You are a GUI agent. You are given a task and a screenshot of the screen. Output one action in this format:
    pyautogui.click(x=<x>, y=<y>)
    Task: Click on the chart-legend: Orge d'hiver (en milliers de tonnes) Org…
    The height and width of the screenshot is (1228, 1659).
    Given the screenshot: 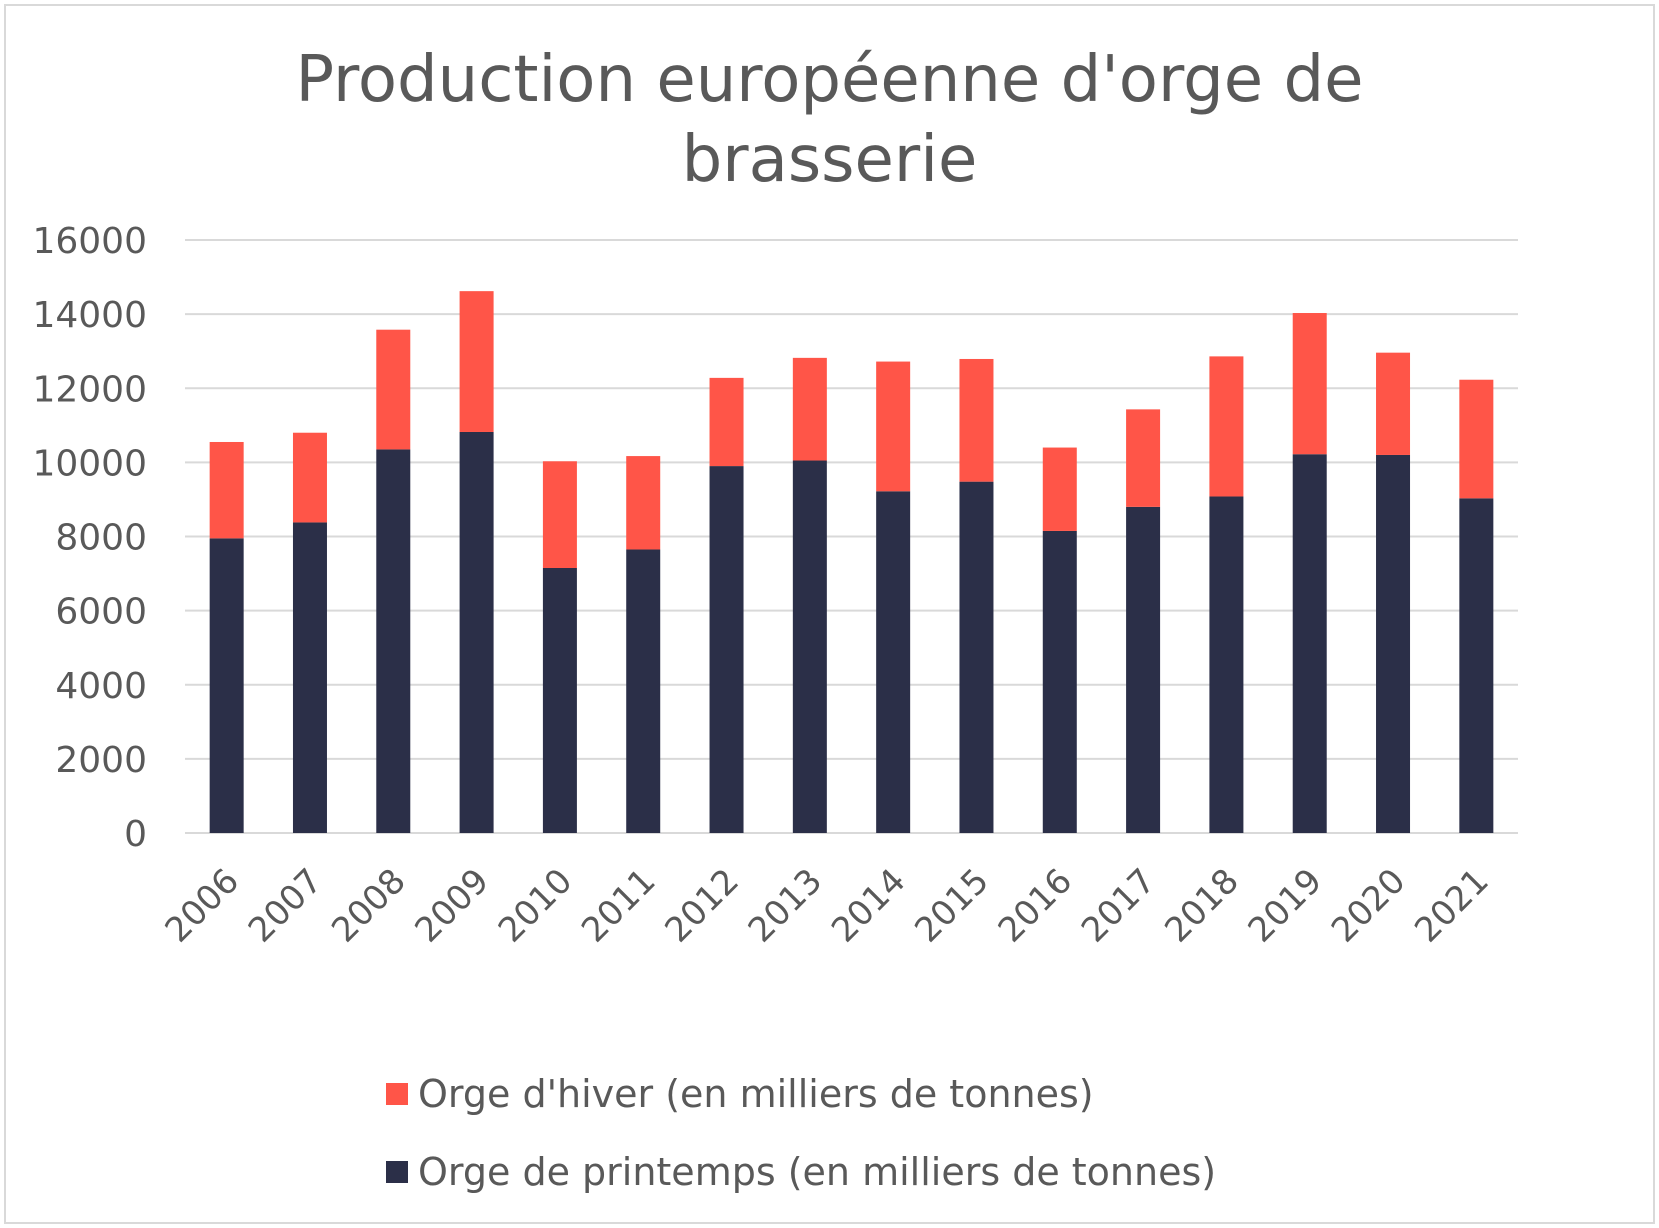 What is the action you would take?
    pyautogui.click(x=801, y=1133)
    